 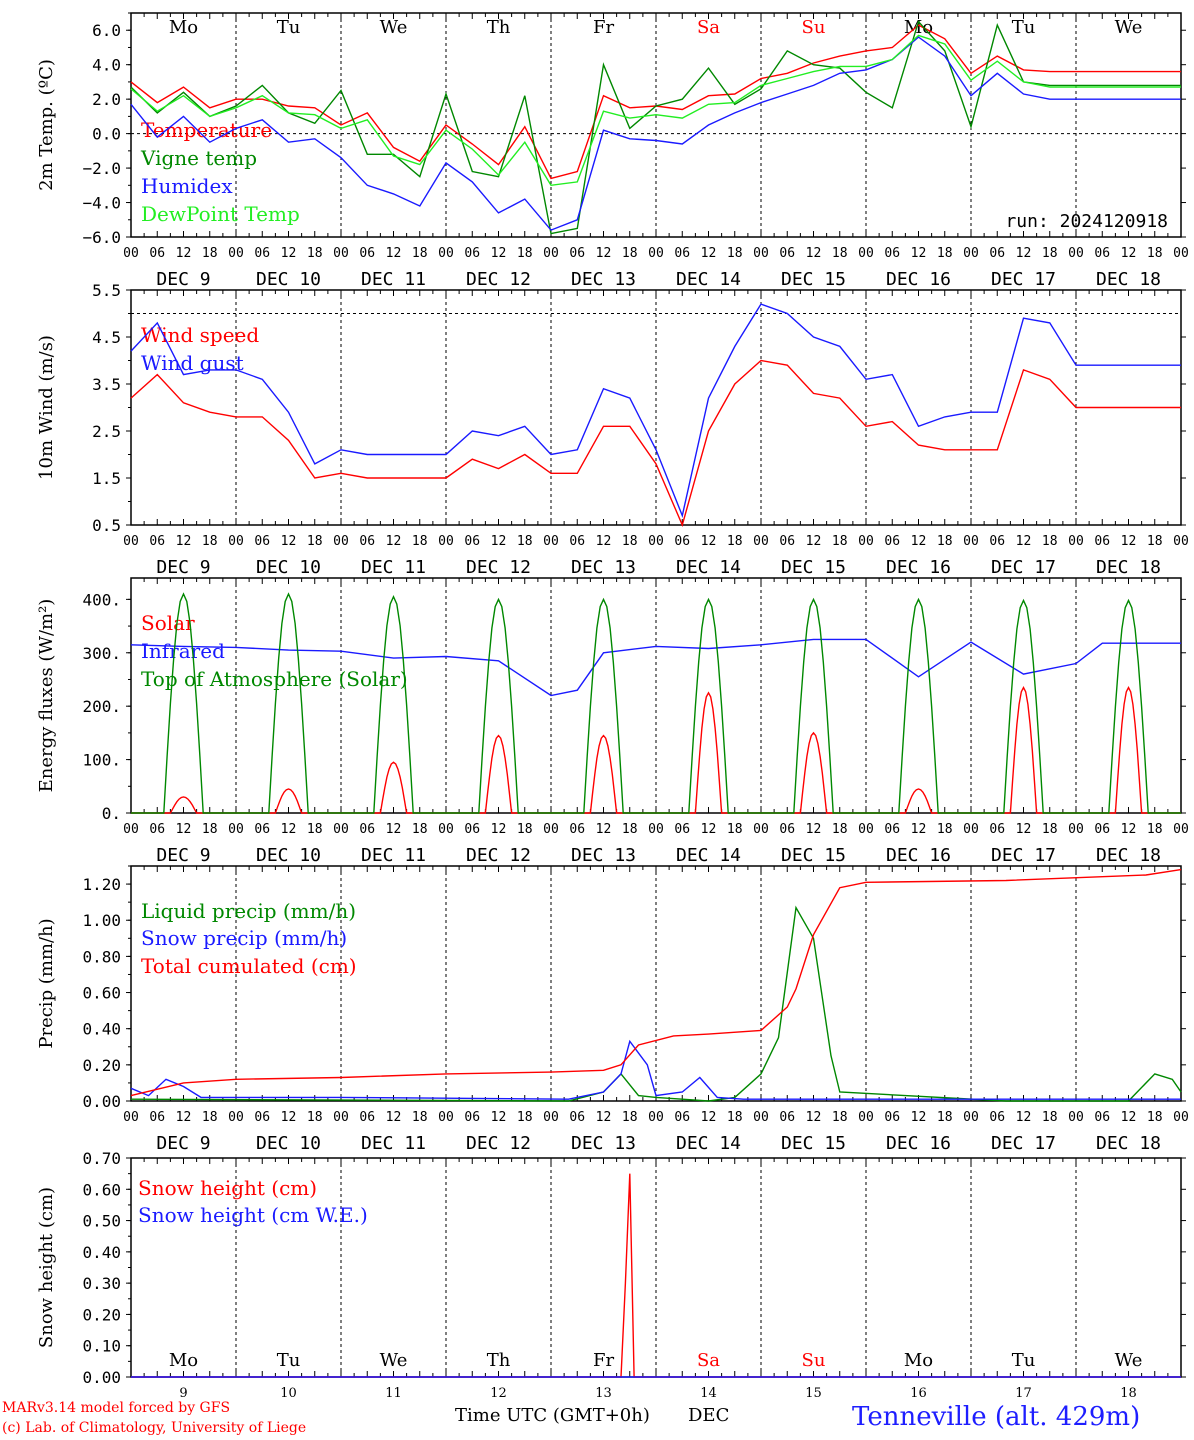 What do you see at coordinates (106, 134) in the screenshot?
I see `y-tick-label: 0.0` at bounding box center [106, 134].